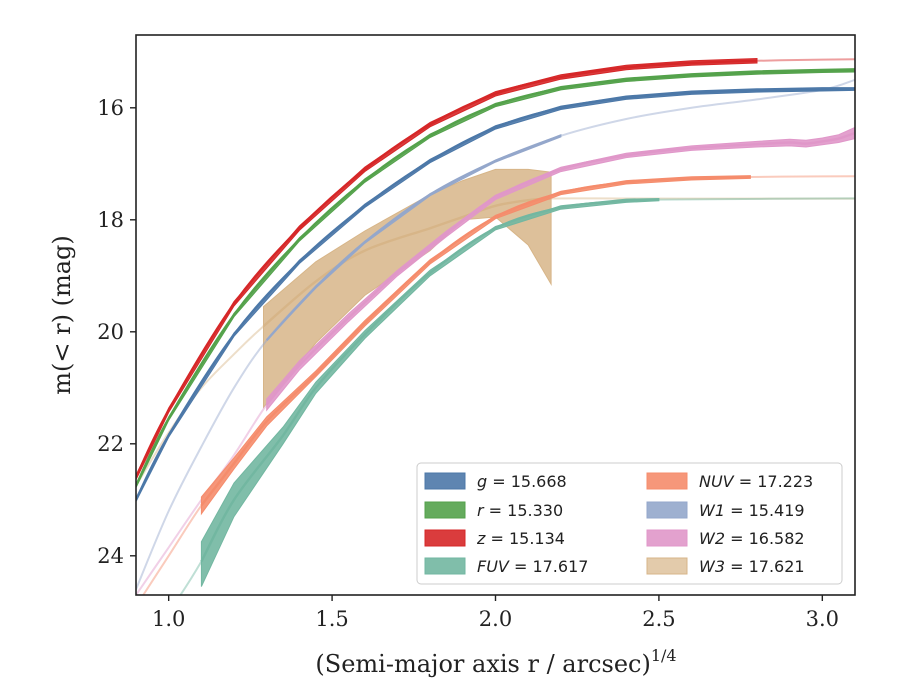 The width and height of the screenshot is (900, 700). I want to click on legend-entry-label: W3 = 17.621, so click(752, 566).